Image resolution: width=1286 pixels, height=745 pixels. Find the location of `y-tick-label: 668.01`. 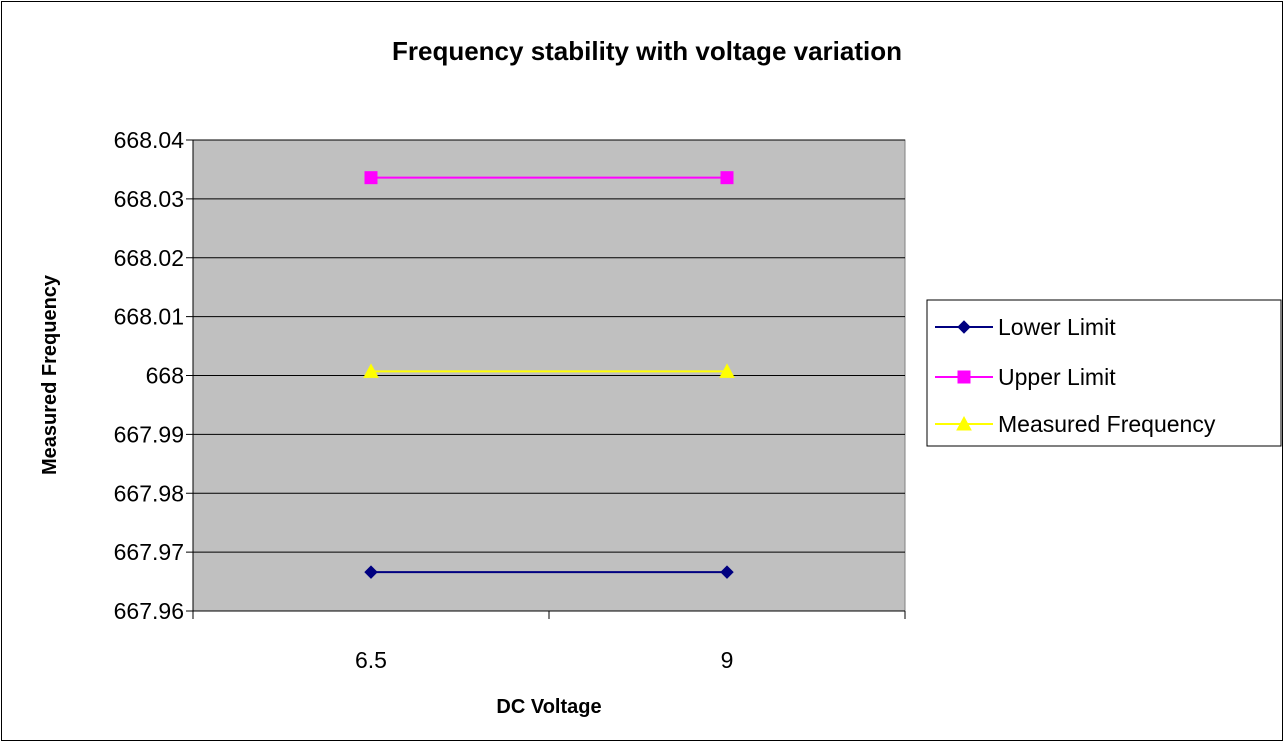

y-tick-label: 668.01 is located at coordinates (149, 317).